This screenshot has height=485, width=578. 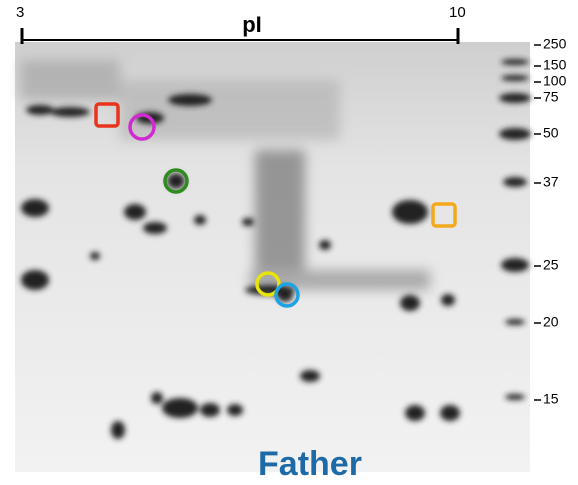 I want to click on mw-label: 50, so click(x=551, y=133).